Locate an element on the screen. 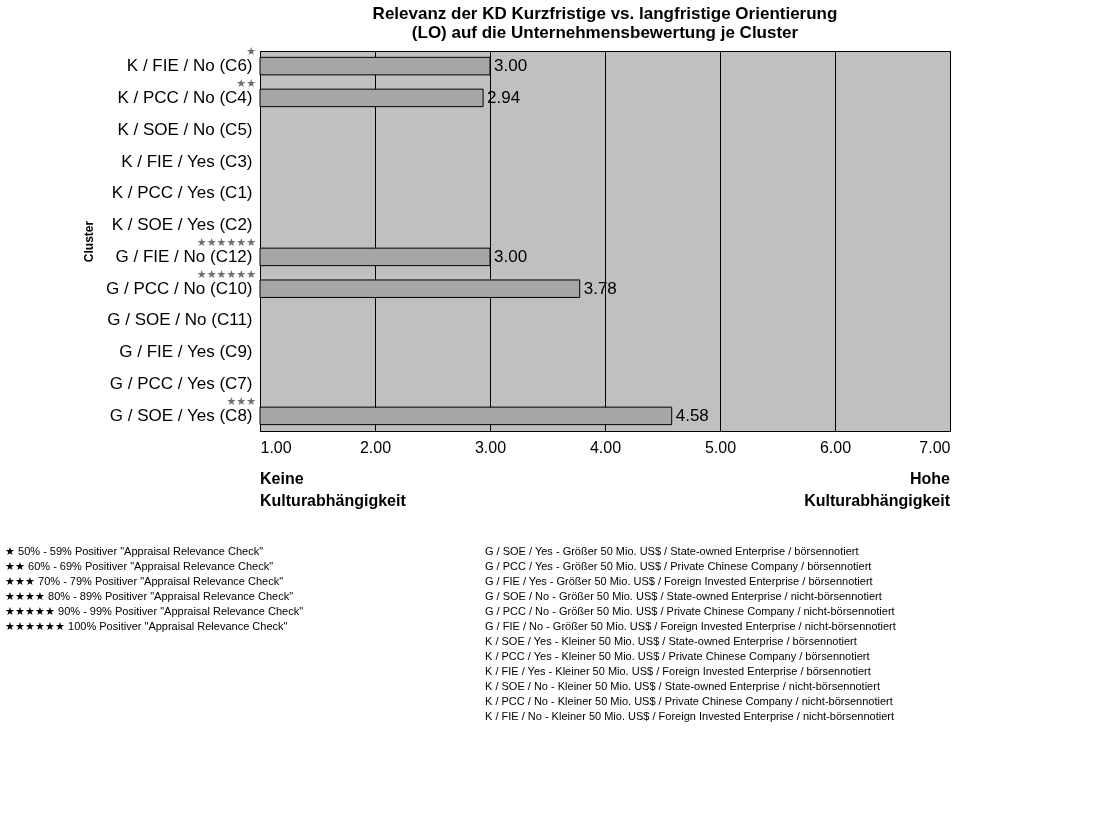 The height and width of the screenshot is (835, 1103). text: K / SOE / Yes - Kleiner 50 Mio. US$ / State-owned Enterprise / börsennotiert is located at coordinates (671, 641).